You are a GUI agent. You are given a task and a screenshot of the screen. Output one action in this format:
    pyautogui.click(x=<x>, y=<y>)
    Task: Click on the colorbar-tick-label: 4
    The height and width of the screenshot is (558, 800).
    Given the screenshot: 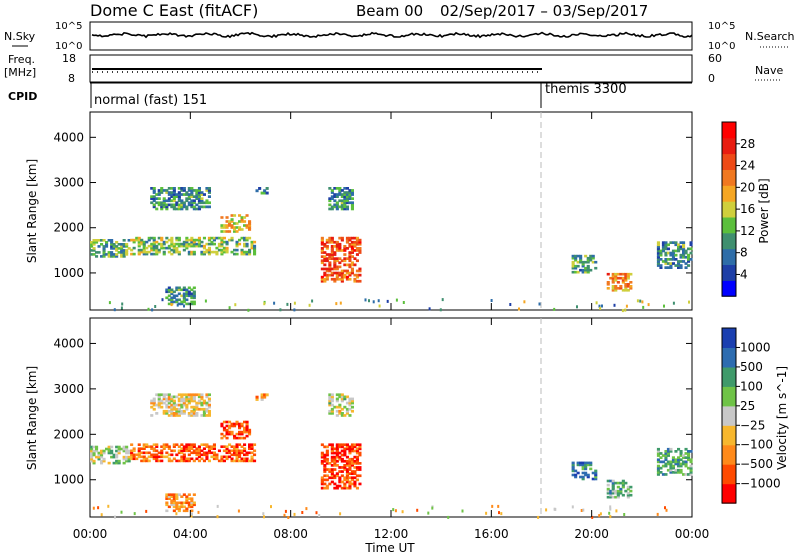 What is the action you would take?
    pyautogui.click(x=744, y=274)
    